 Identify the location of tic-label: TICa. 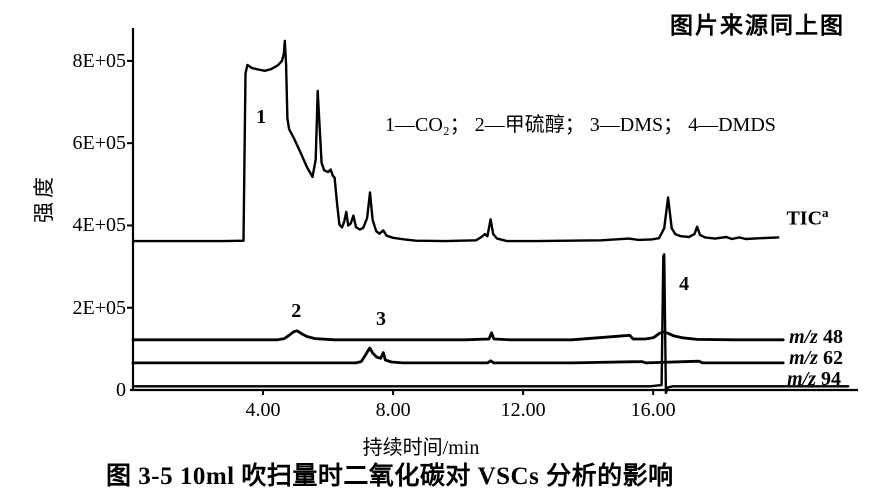
(807, 217).